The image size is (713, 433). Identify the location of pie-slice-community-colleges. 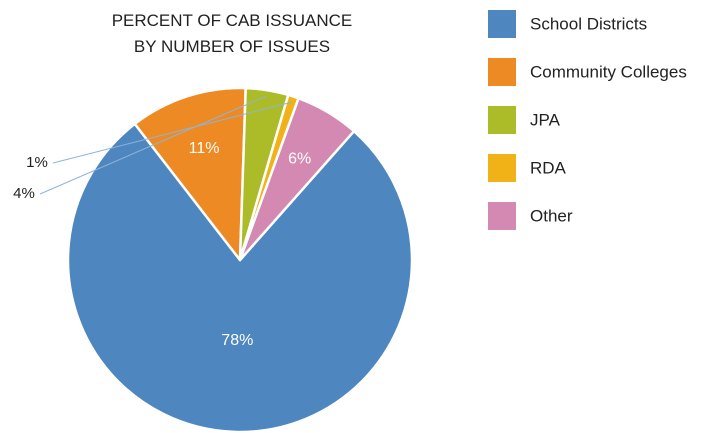
(190, 174).